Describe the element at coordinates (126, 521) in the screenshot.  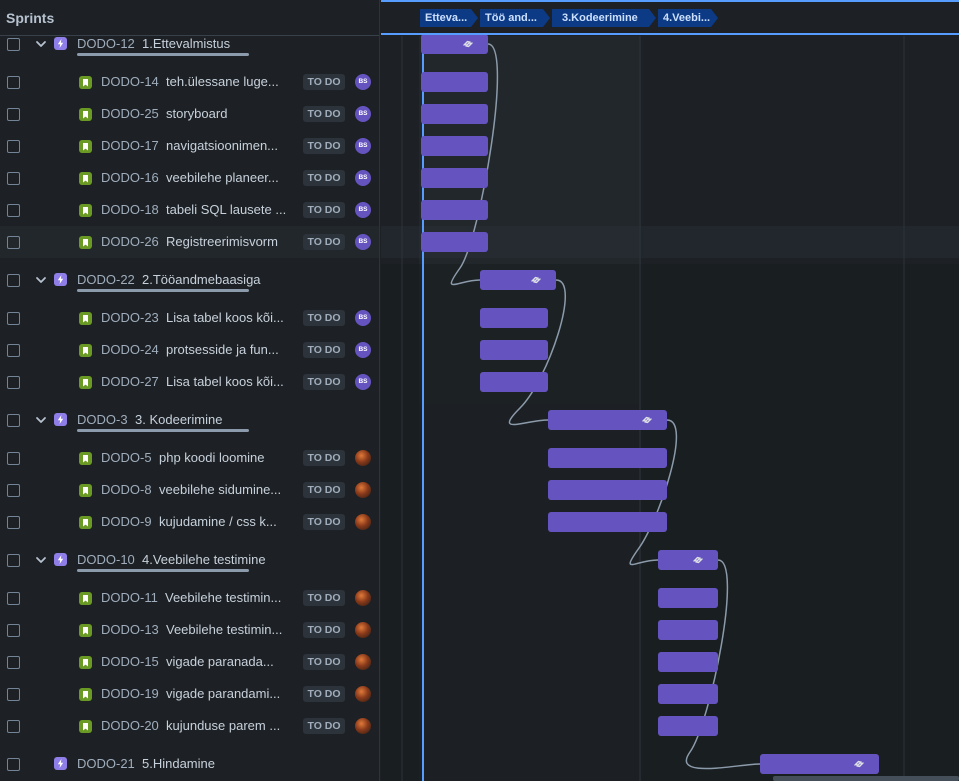
I see `issue-key: DODO-9` at that location.